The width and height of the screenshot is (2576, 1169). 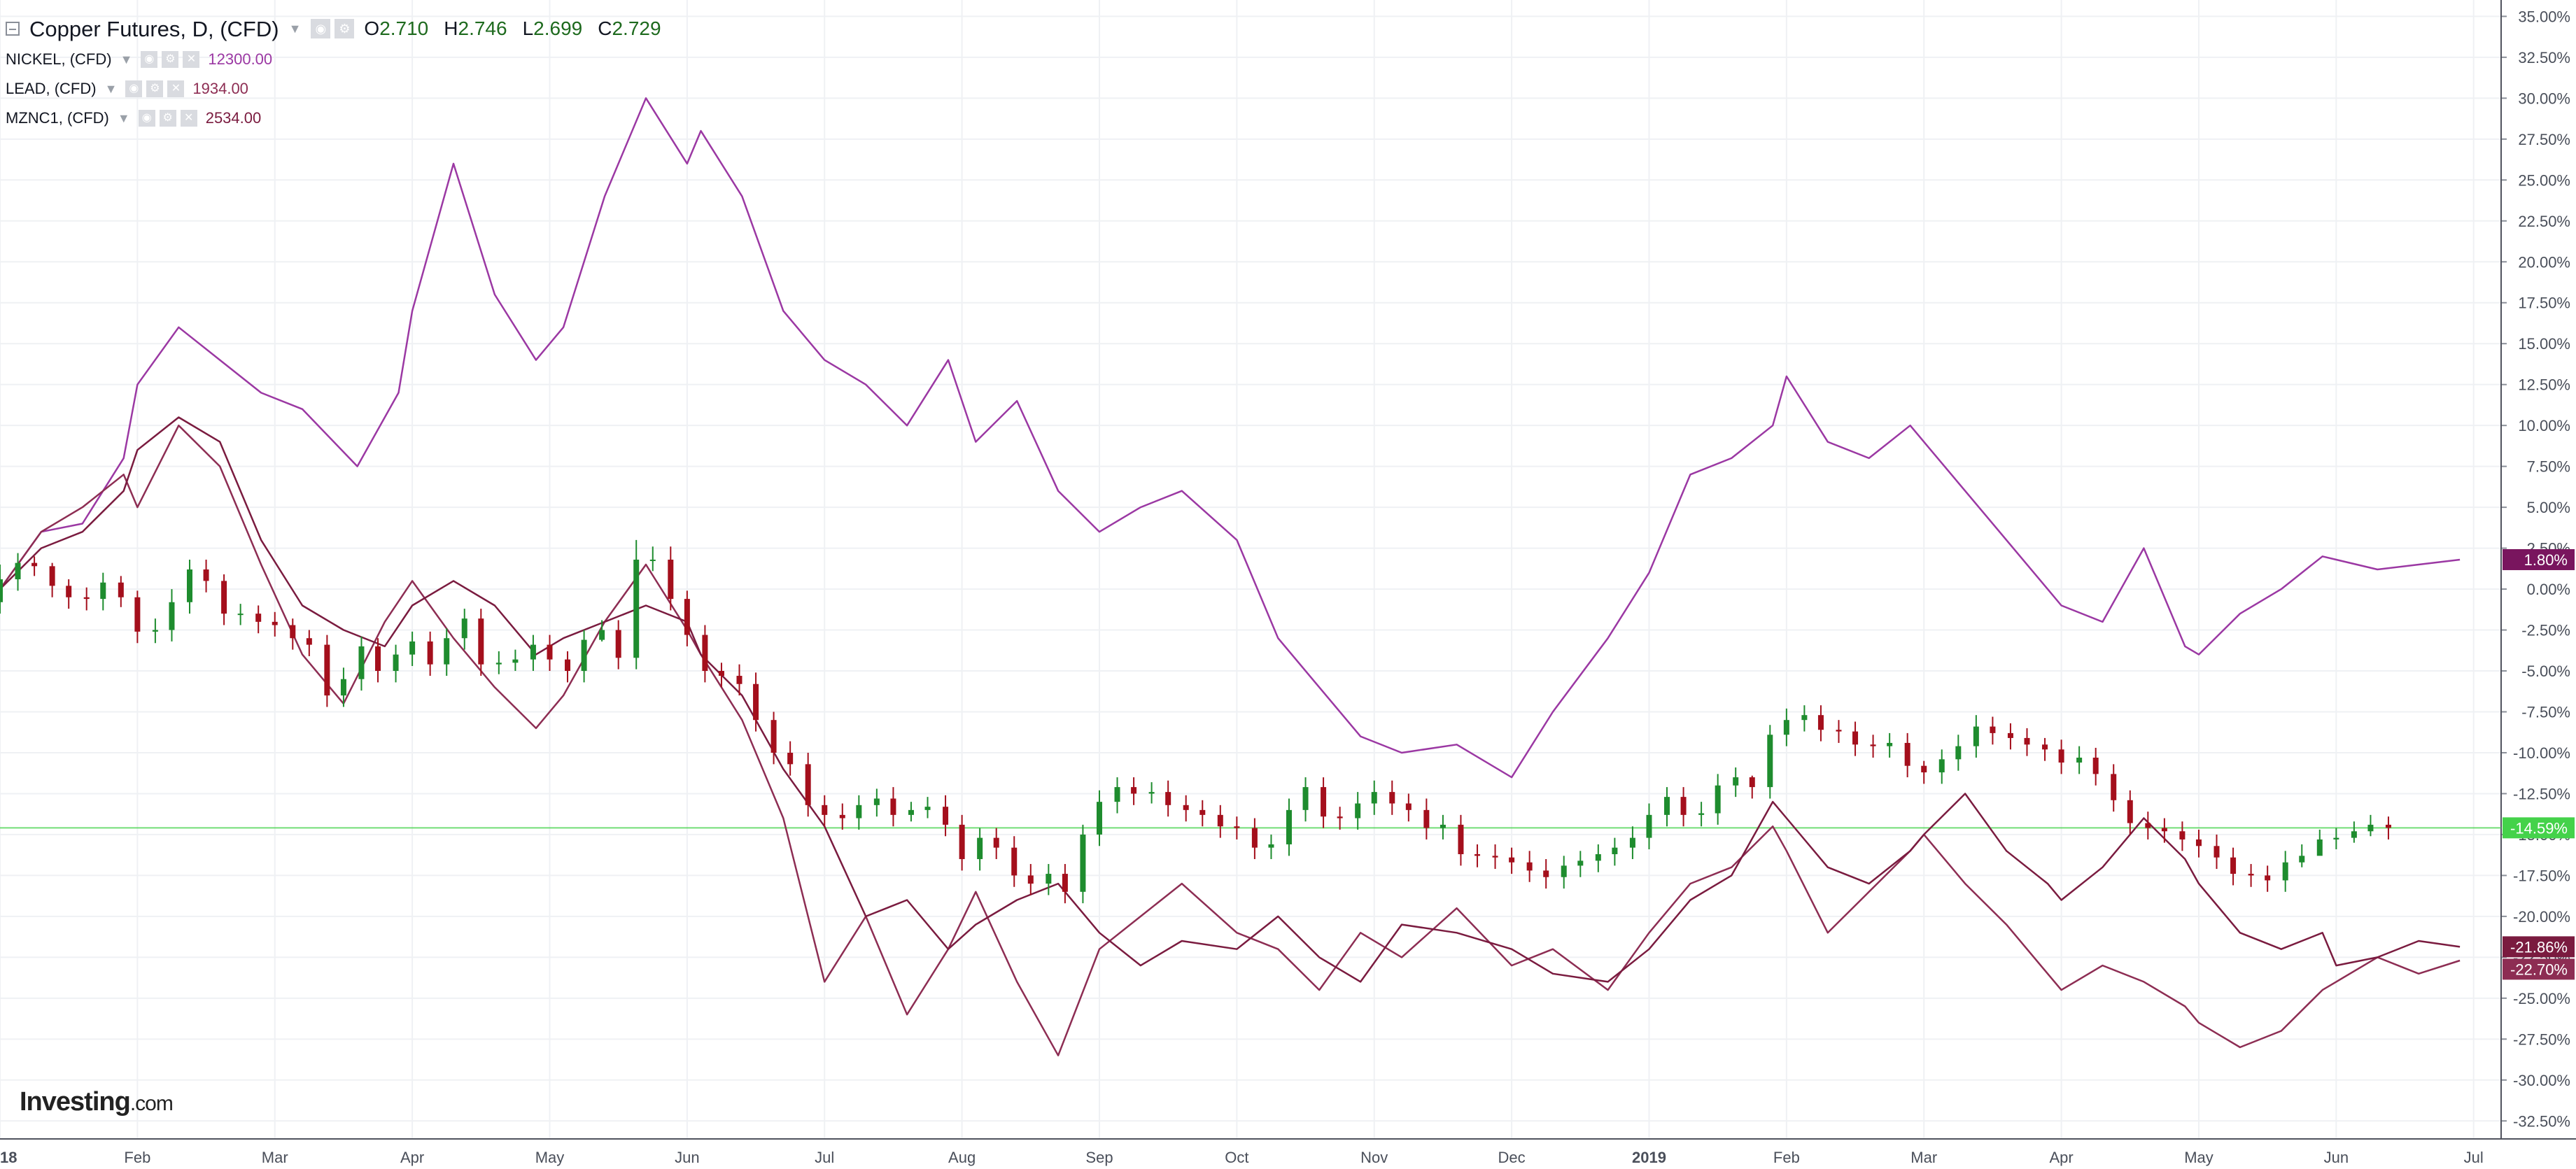 I want to click on y-tick-label: 12.50%, so click(x=2544, y=385).